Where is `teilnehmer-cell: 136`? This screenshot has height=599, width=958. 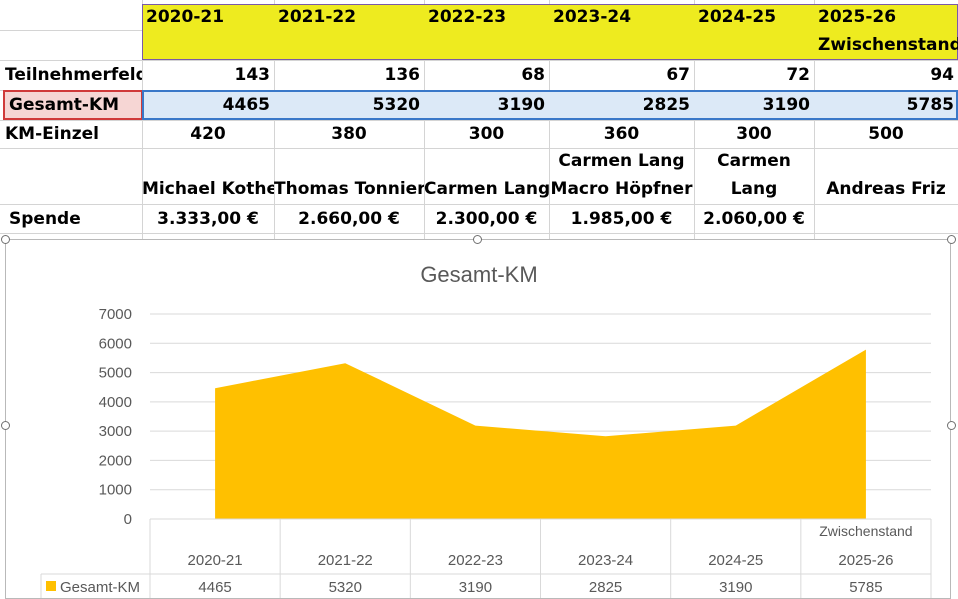 teilnehmer-cell: 136 is located at coordinates (402, 75).